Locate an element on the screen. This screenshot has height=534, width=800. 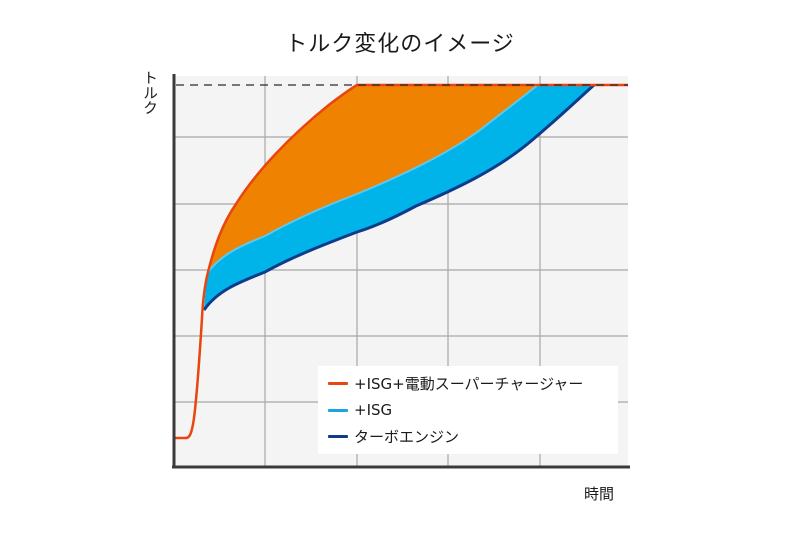
legend-item-electric-sc: +ISG+電動スーパーチャージャー is located at coordinates (455, 383).